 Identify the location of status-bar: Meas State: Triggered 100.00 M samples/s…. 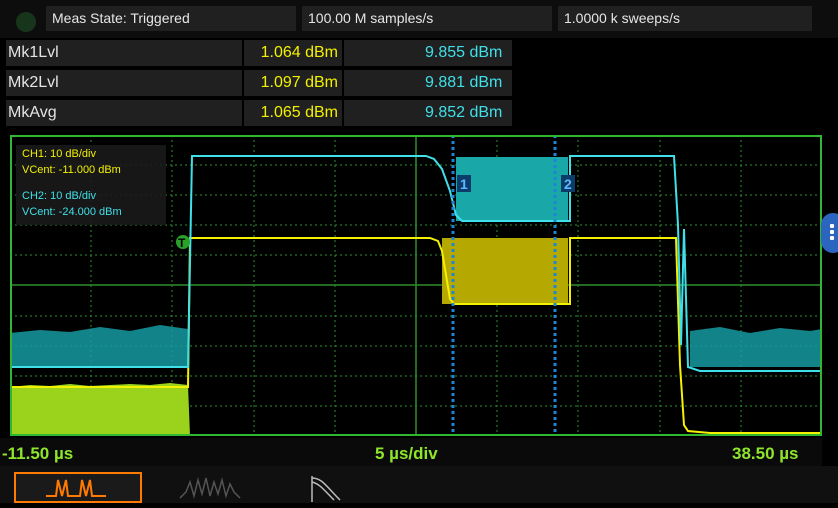
(419, 19).